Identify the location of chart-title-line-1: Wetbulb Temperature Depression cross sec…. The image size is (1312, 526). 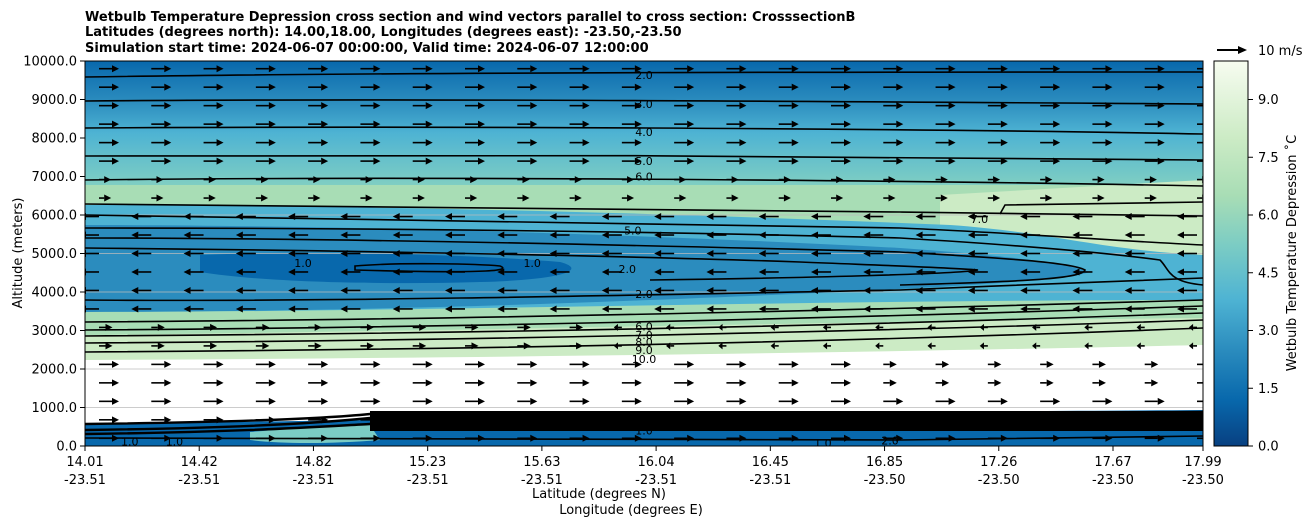
(470, 17).